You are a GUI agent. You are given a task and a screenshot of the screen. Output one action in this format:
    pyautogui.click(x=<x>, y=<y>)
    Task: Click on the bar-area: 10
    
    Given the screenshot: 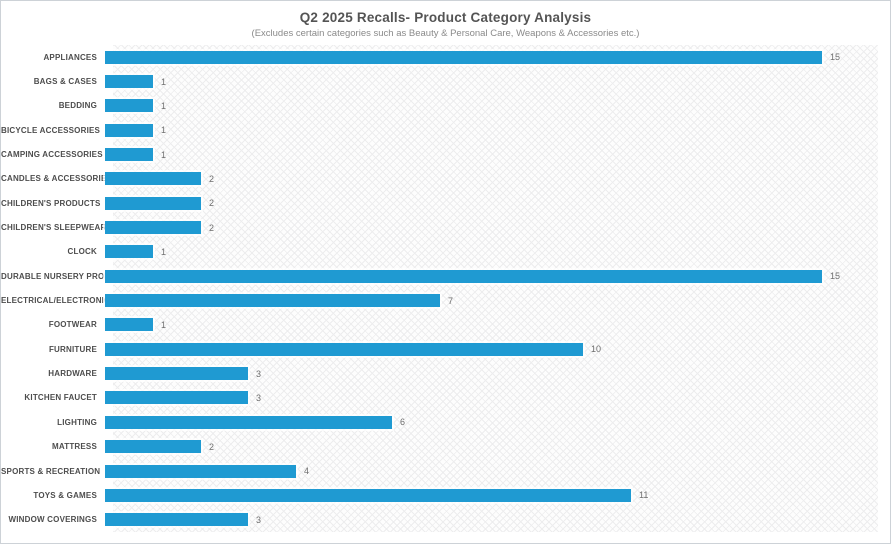 What is the action you would take?
    pyautogui.click(x=497, y=349)
    